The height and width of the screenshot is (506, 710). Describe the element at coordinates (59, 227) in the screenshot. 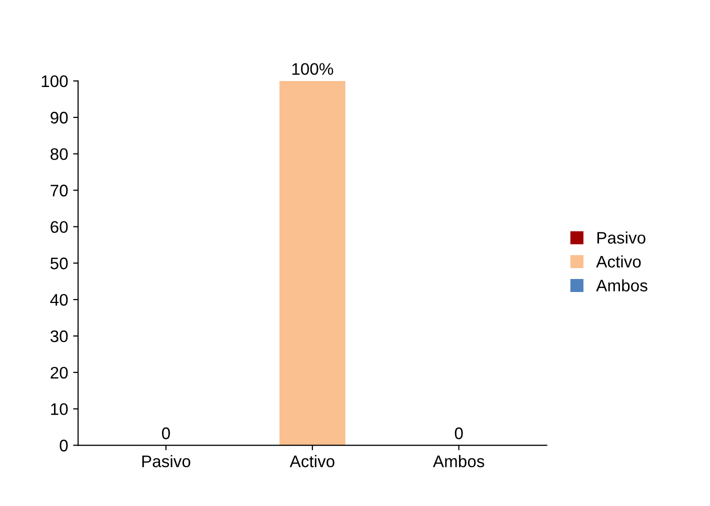

I see `y-tick-label: 60` at that location.